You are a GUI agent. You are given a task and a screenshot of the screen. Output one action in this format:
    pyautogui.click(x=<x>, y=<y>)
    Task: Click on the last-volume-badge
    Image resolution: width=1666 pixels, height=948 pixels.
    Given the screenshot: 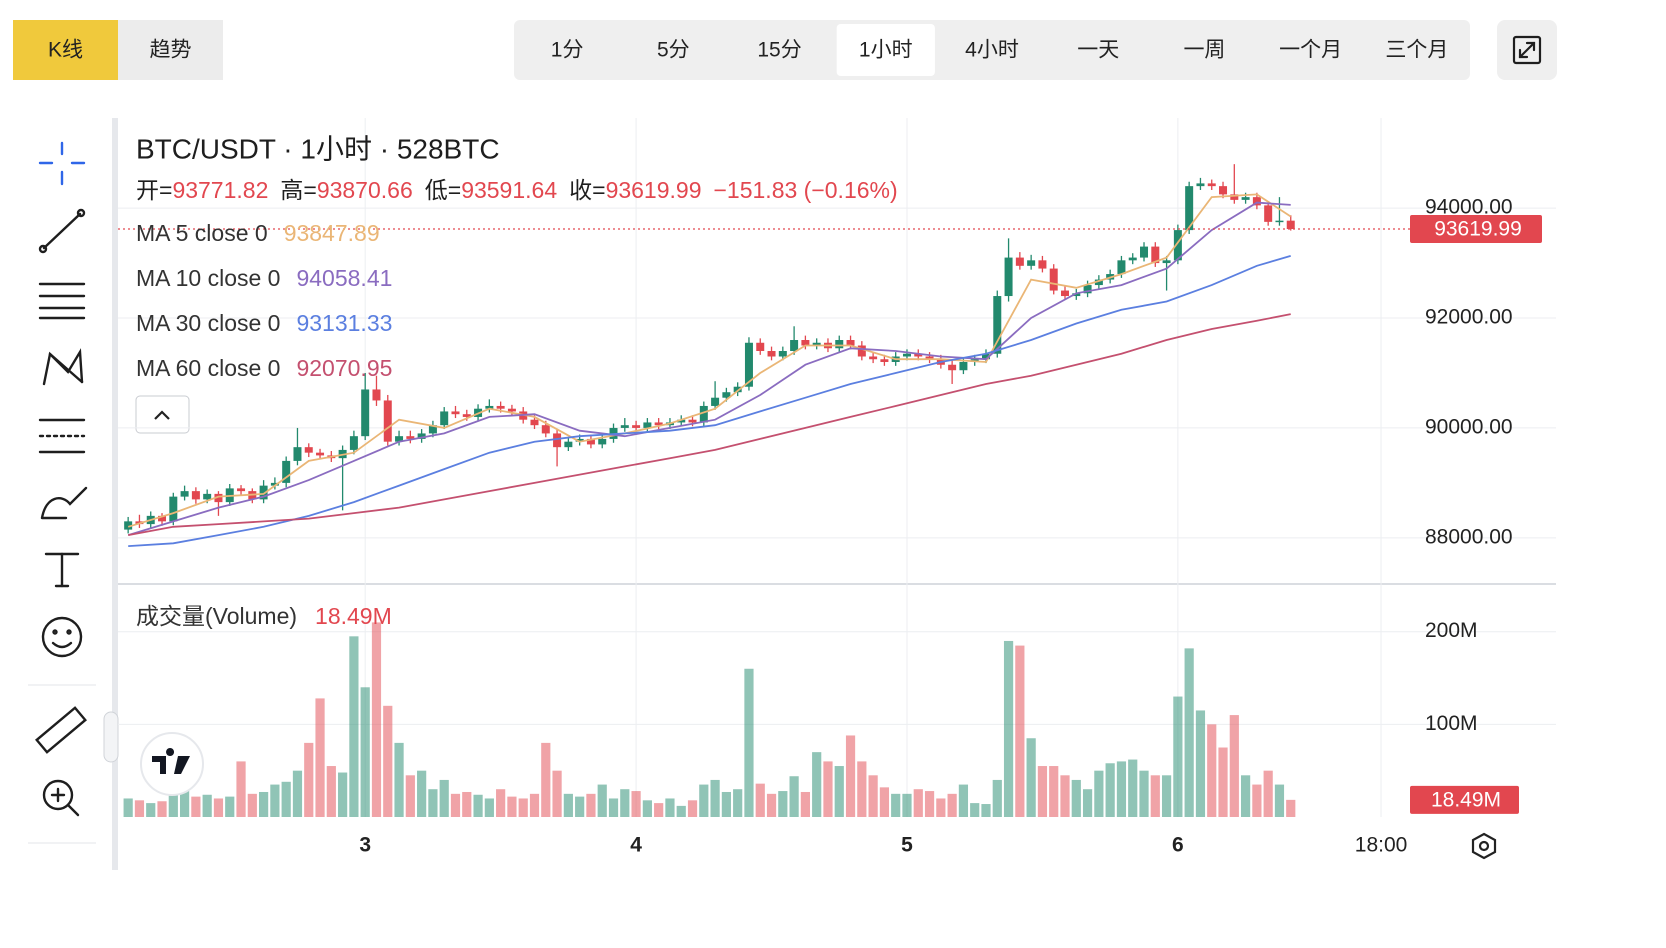 What is the action you would take?
    pyautogui.click(x=1464, y=799)
    